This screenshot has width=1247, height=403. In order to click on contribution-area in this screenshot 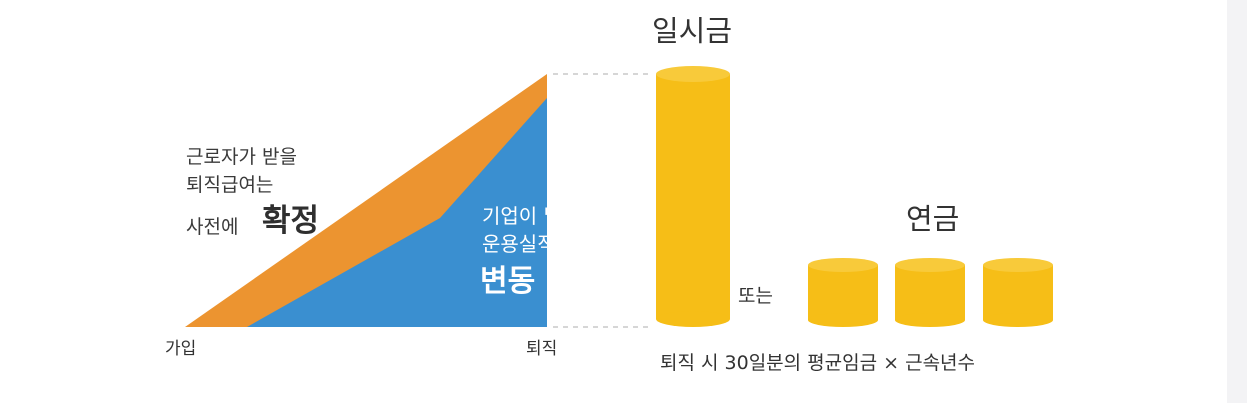, I will do `click(397, 212)`.